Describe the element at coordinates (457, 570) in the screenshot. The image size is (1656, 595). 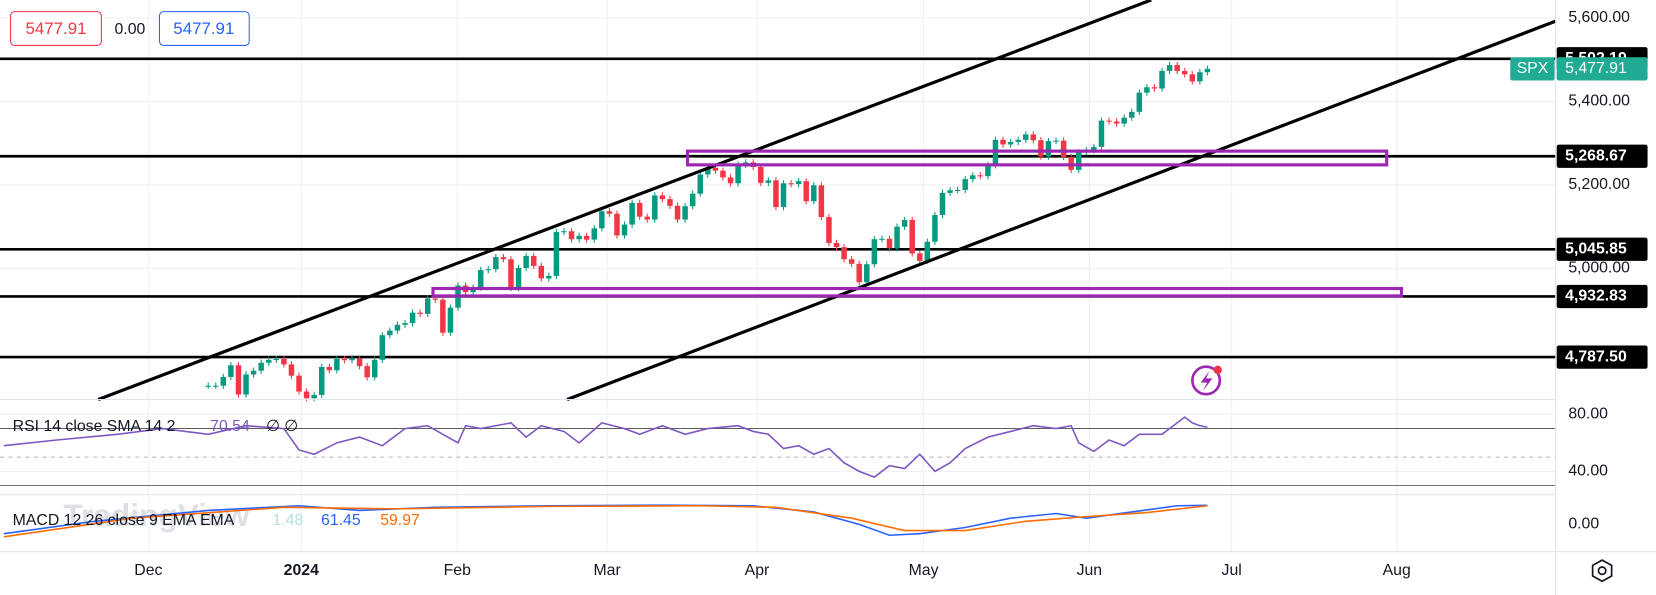
I see `x-tick-label: Feb` at that location.